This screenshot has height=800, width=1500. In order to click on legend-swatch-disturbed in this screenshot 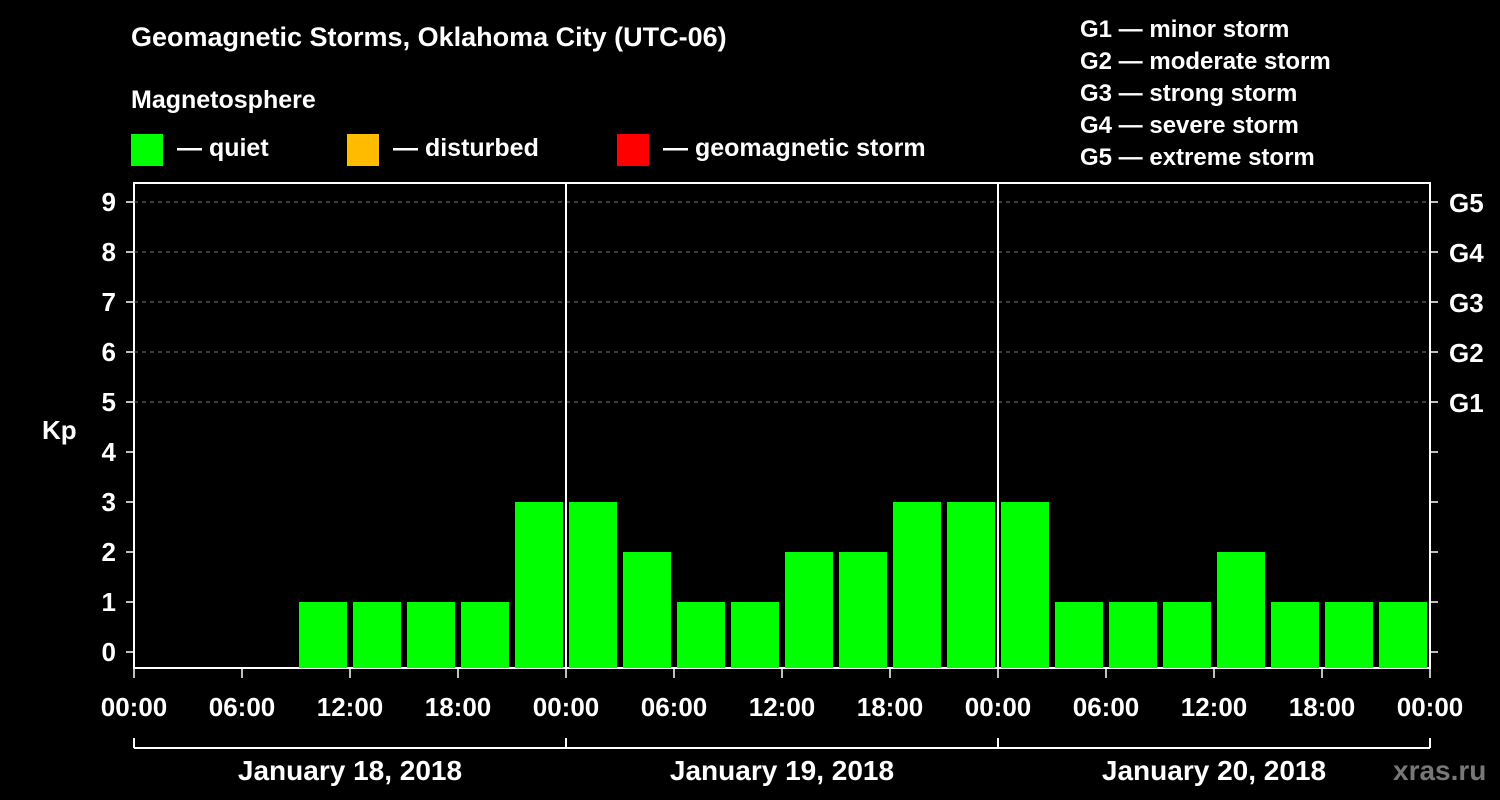, I will do `click(363, 150)`.